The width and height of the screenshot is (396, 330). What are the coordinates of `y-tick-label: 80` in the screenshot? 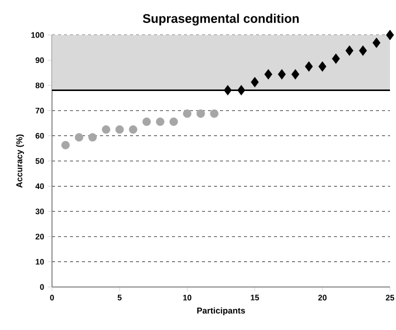 It's located at (40, 85).